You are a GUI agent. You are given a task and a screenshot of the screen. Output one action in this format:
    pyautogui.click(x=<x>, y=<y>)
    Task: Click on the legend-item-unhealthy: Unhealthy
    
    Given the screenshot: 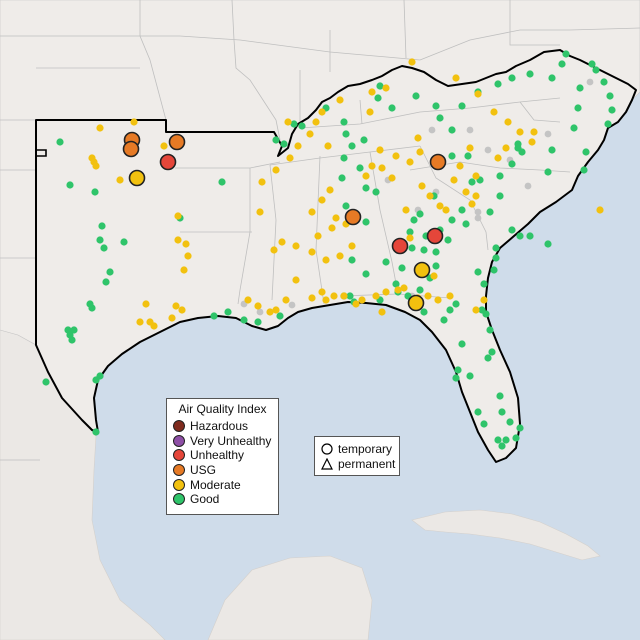 What is the action you would take?
    pyautogui.click(x=222, y=455)
    